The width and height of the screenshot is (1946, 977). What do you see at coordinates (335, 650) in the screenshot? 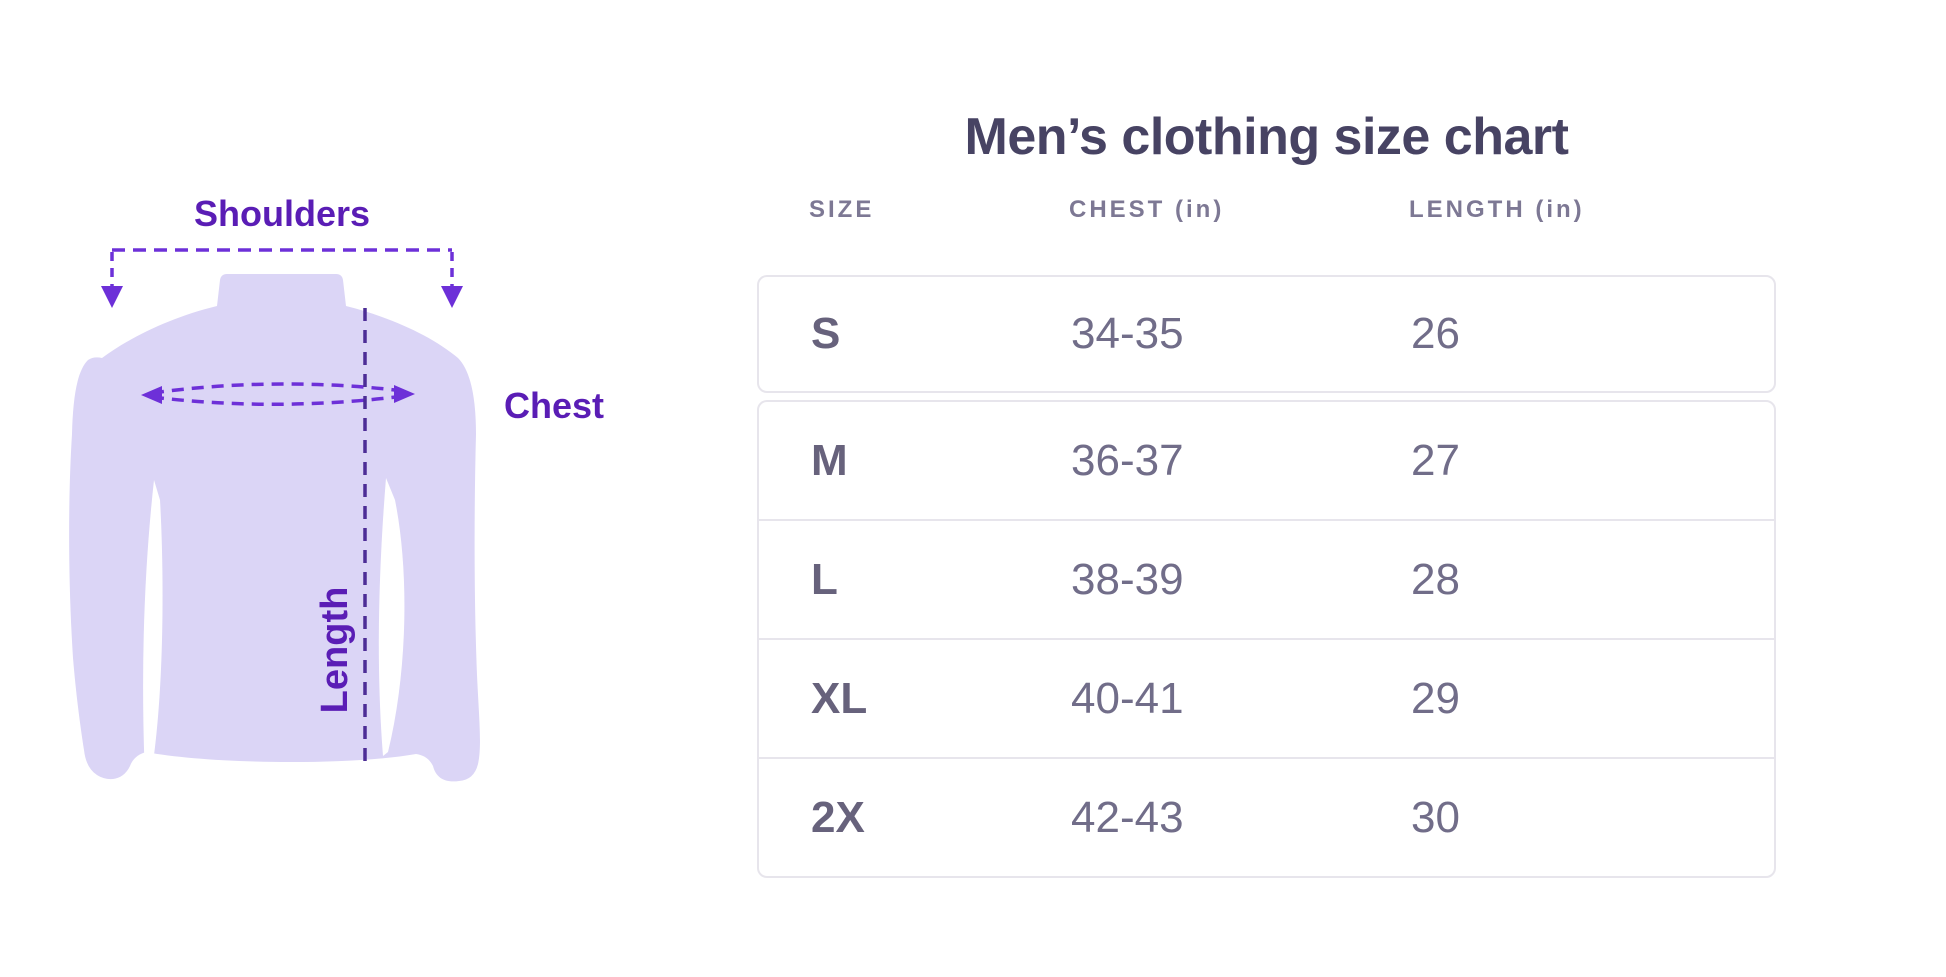
I see `length-label: Length` at bounding box center [335, 650].